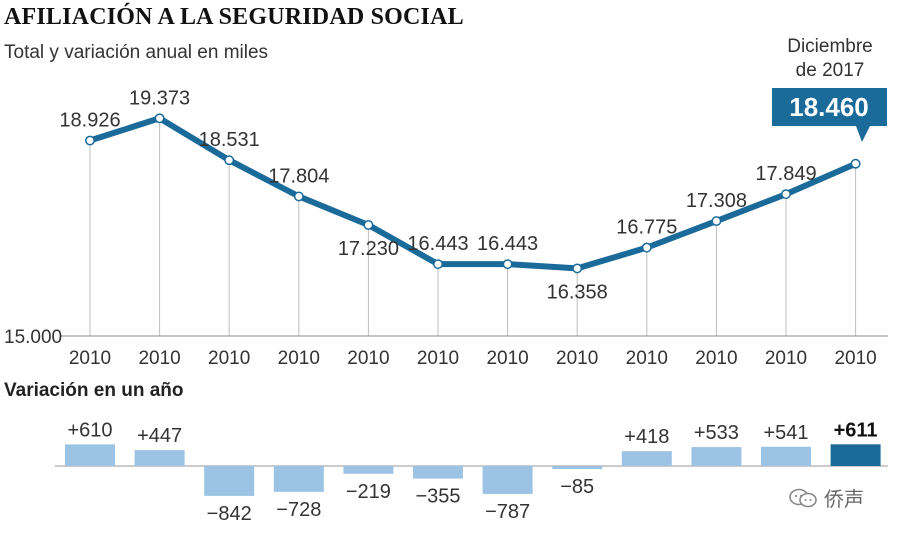 This screenshot has width=900, height=537. I want to click on callout-line2: de 2017, so click(830, 70).